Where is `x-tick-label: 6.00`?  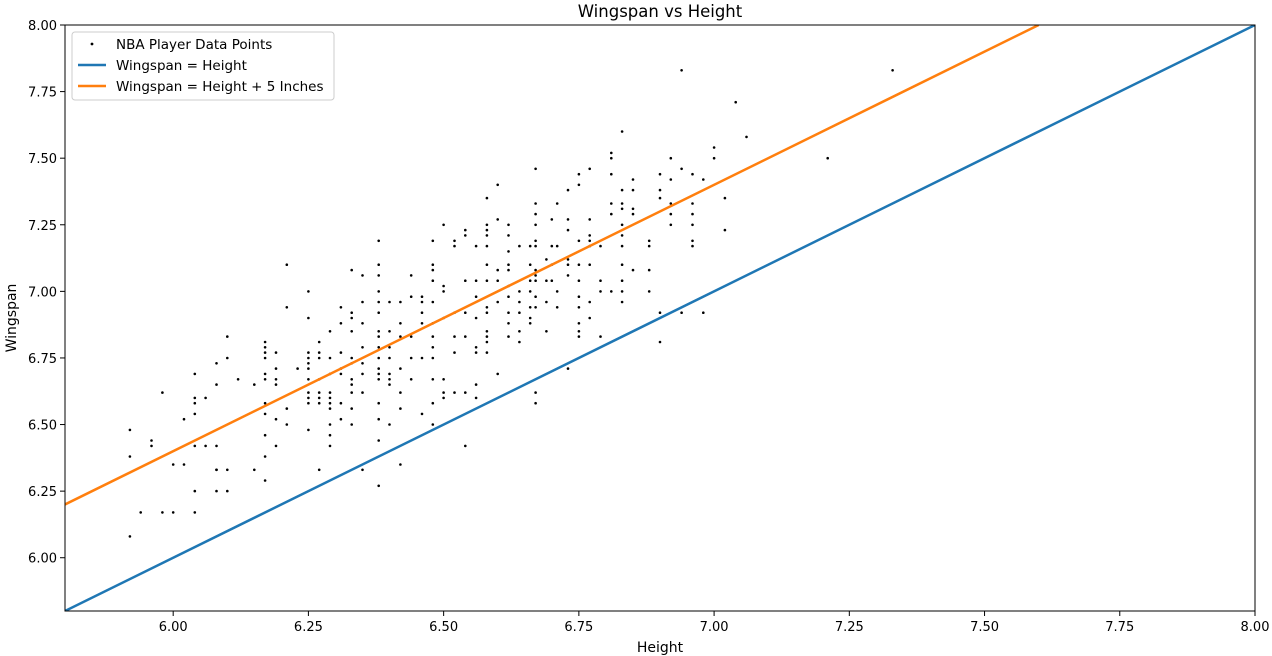 x-tick-label: 6.00 is located at coordinates (173, 627).